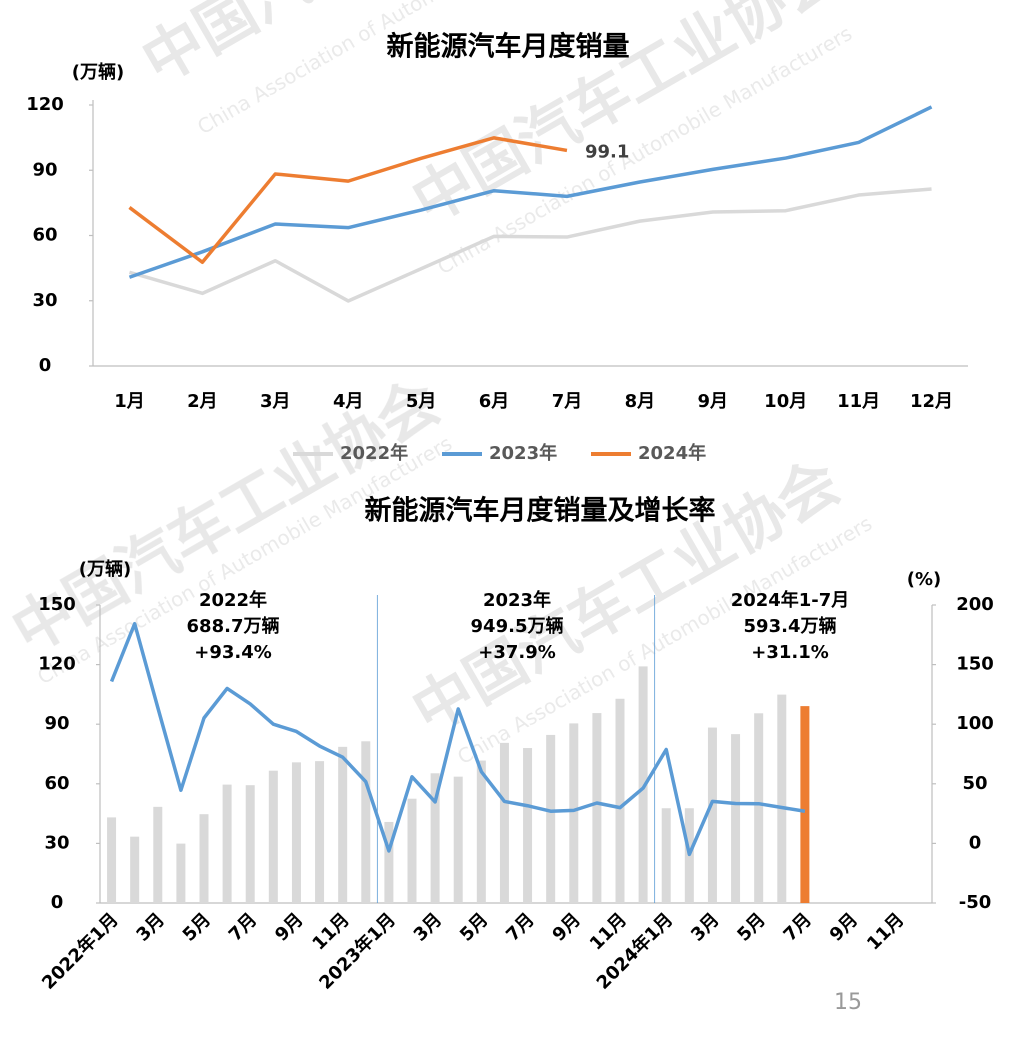  Describe the element at coordinates (640, 401) in the screenshot. I see `x-tick-label: 8月` at that location.